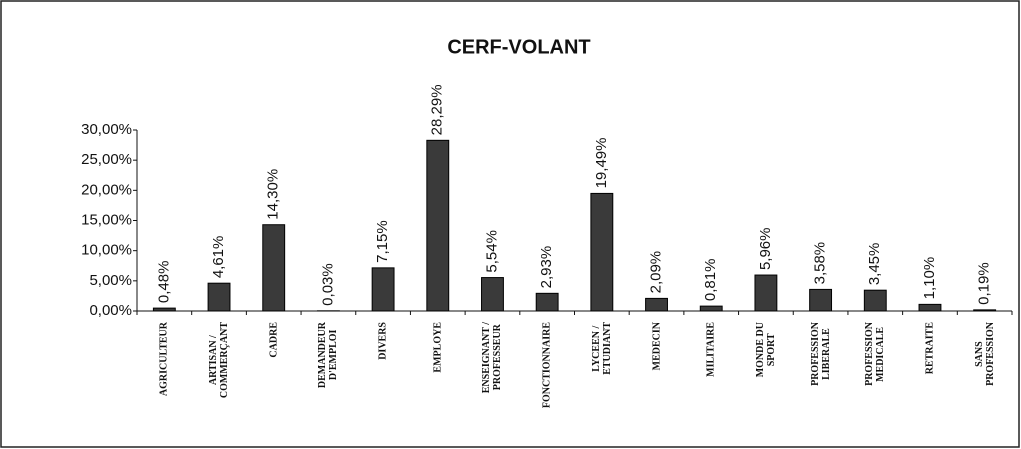 This screenshot has width=1021, height=449. What do you see at coordinates (874, 264) in the screenshot?
I see `value-label: 3,45%` at bounding box center [874, 264].